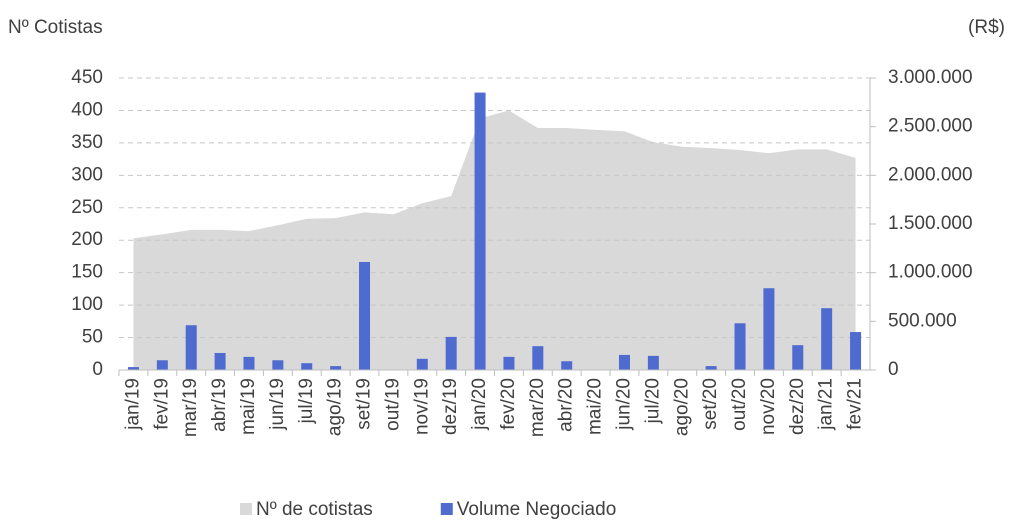  Describe the element at coordinates (930, 174) in the screenshot. I see `y2-tick-label: 2.000.000` at that location.